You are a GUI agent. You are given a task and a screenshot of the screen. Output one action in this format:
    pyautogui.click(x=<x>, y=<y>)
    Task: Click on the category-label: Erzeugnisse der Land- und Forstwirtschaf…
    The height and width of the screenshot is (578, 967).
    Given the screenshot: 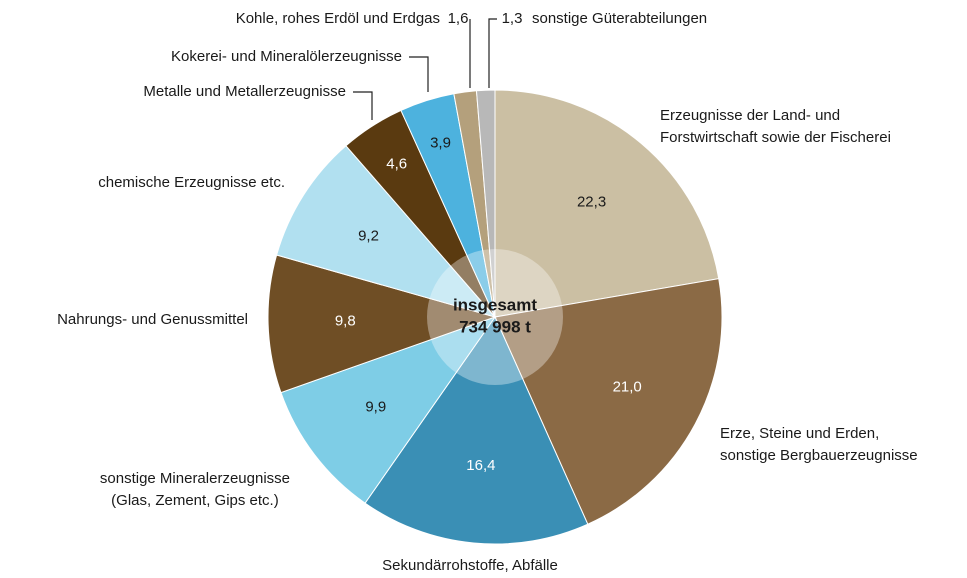 What is the action you would take?
    pyautogui.click(x=775, y=126)
    